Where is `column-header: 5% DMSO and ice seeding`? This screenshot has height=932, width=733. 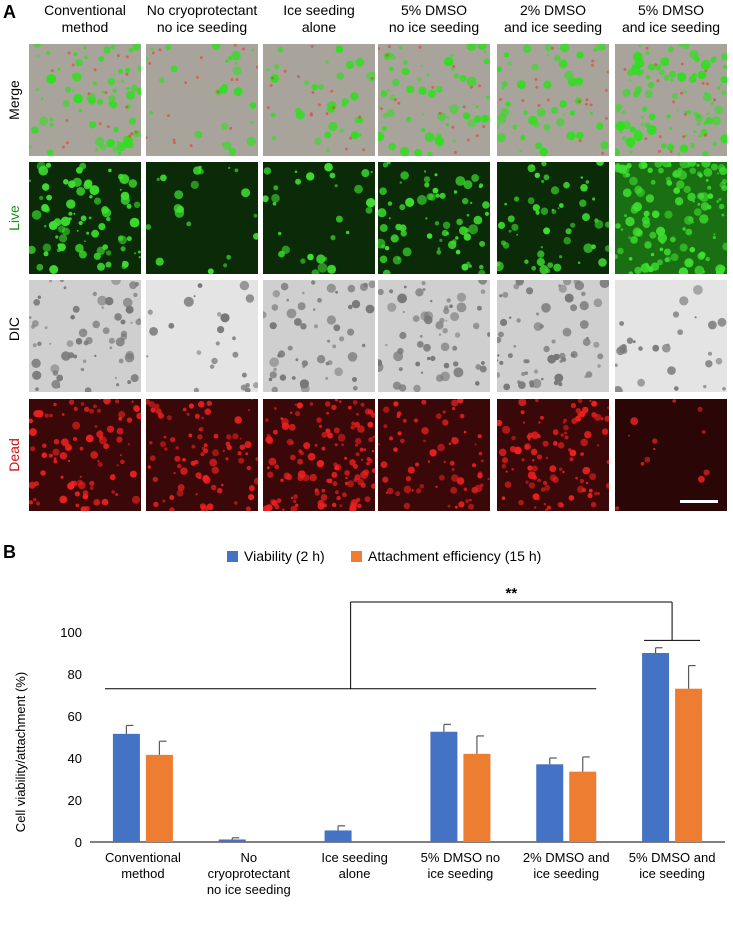 column-header: 5% DMSO and ice seeding is located at coordinates (671, 18).